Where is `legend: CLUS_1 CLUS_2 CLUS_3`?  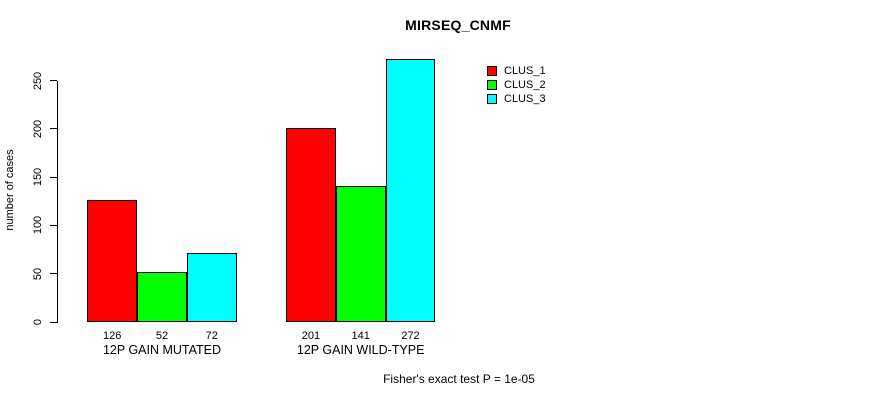 legend: CLUS_1 CLUS_2 CLUS_3 is located at coordinates (516, 86).